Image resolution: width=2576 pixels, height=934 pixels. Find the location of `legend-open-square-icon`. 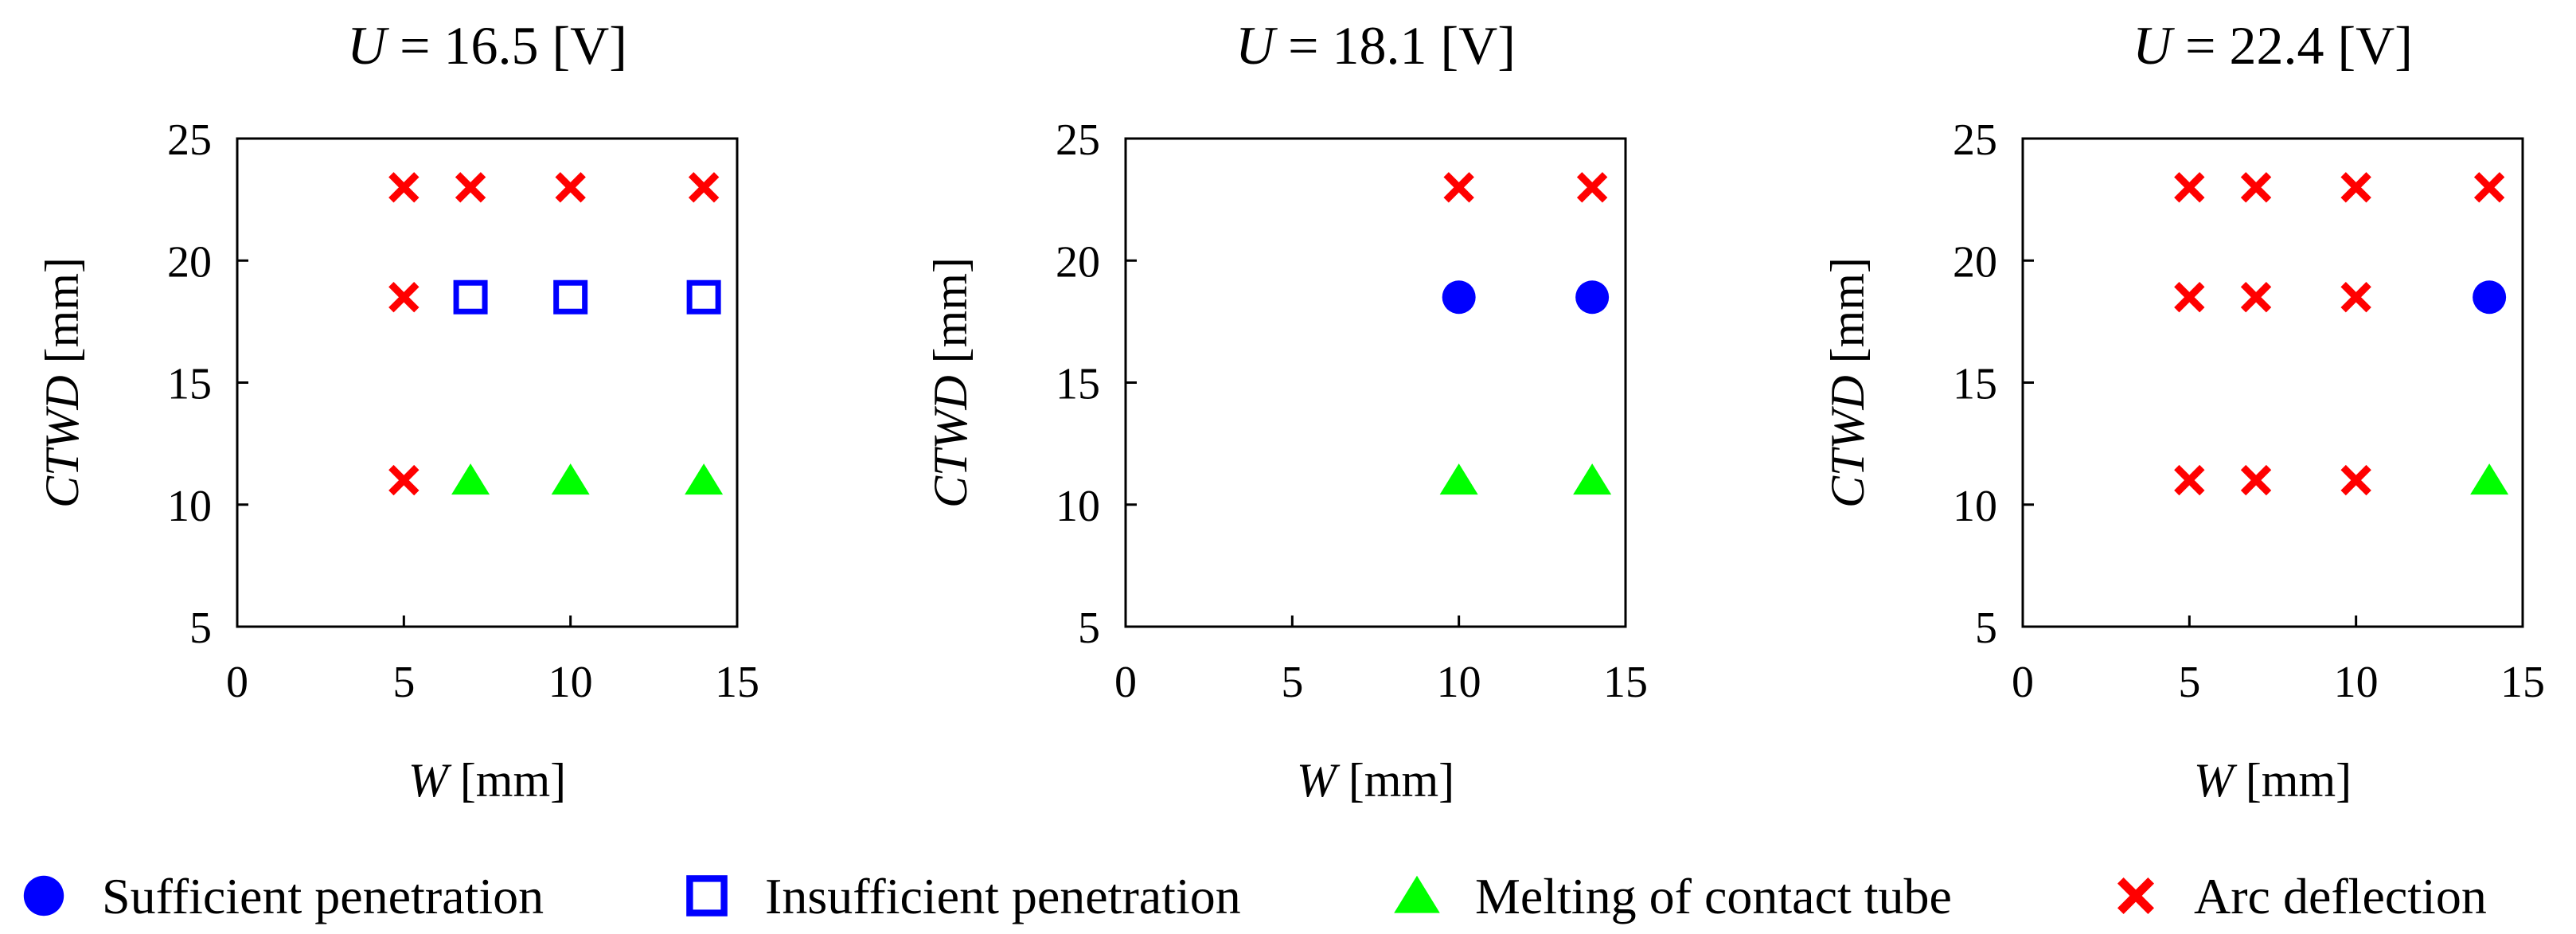

legend-open-square-icon is located at coordinates (707, 895).